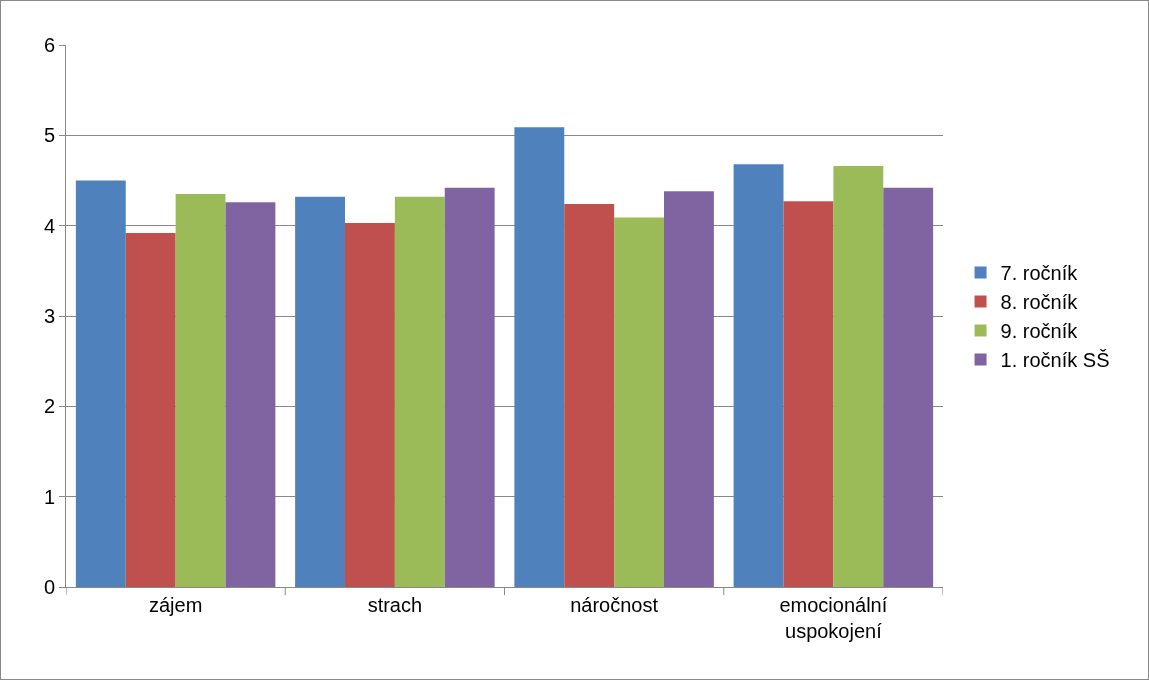 The width and height of the screenshot is (1149, 680). What do you see at coordinates (49, 587) in the screenshot?
I see `y-tick-label: 0` at bounding box center [49, 587].